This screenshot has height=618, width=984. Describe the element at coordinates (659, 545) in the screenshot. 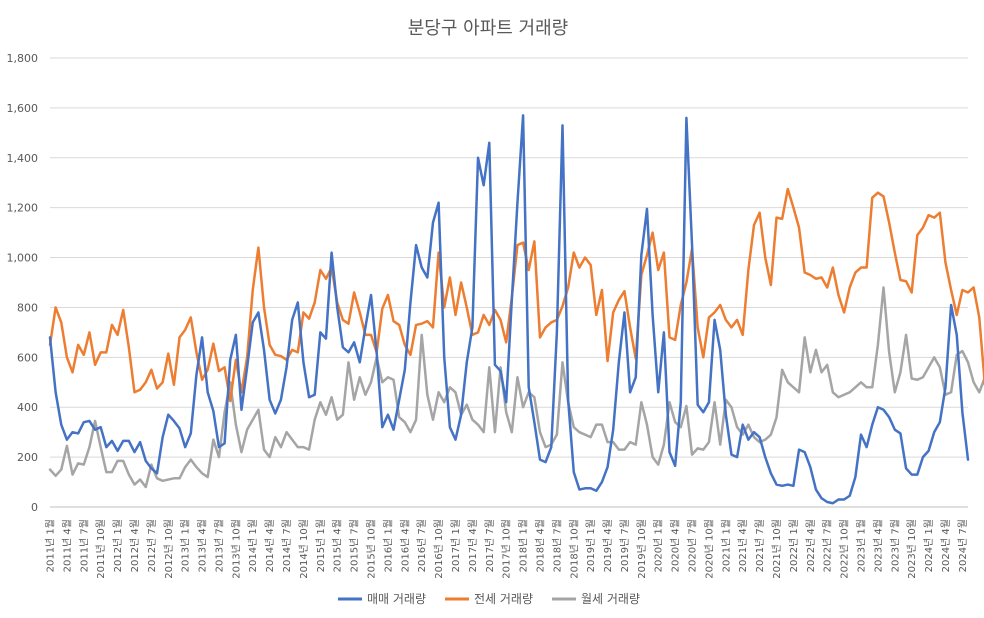

I see `x-tick-label: 2020년 1월` at that location.